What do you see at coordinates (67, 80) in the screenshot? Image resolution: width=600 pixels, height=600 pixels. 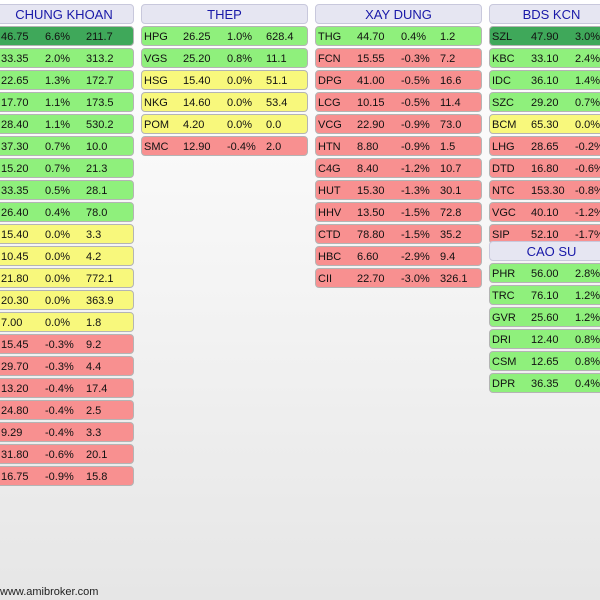 I see `stock-row: 22.65 1.3% 172.7` at bounding box center [67, 80].